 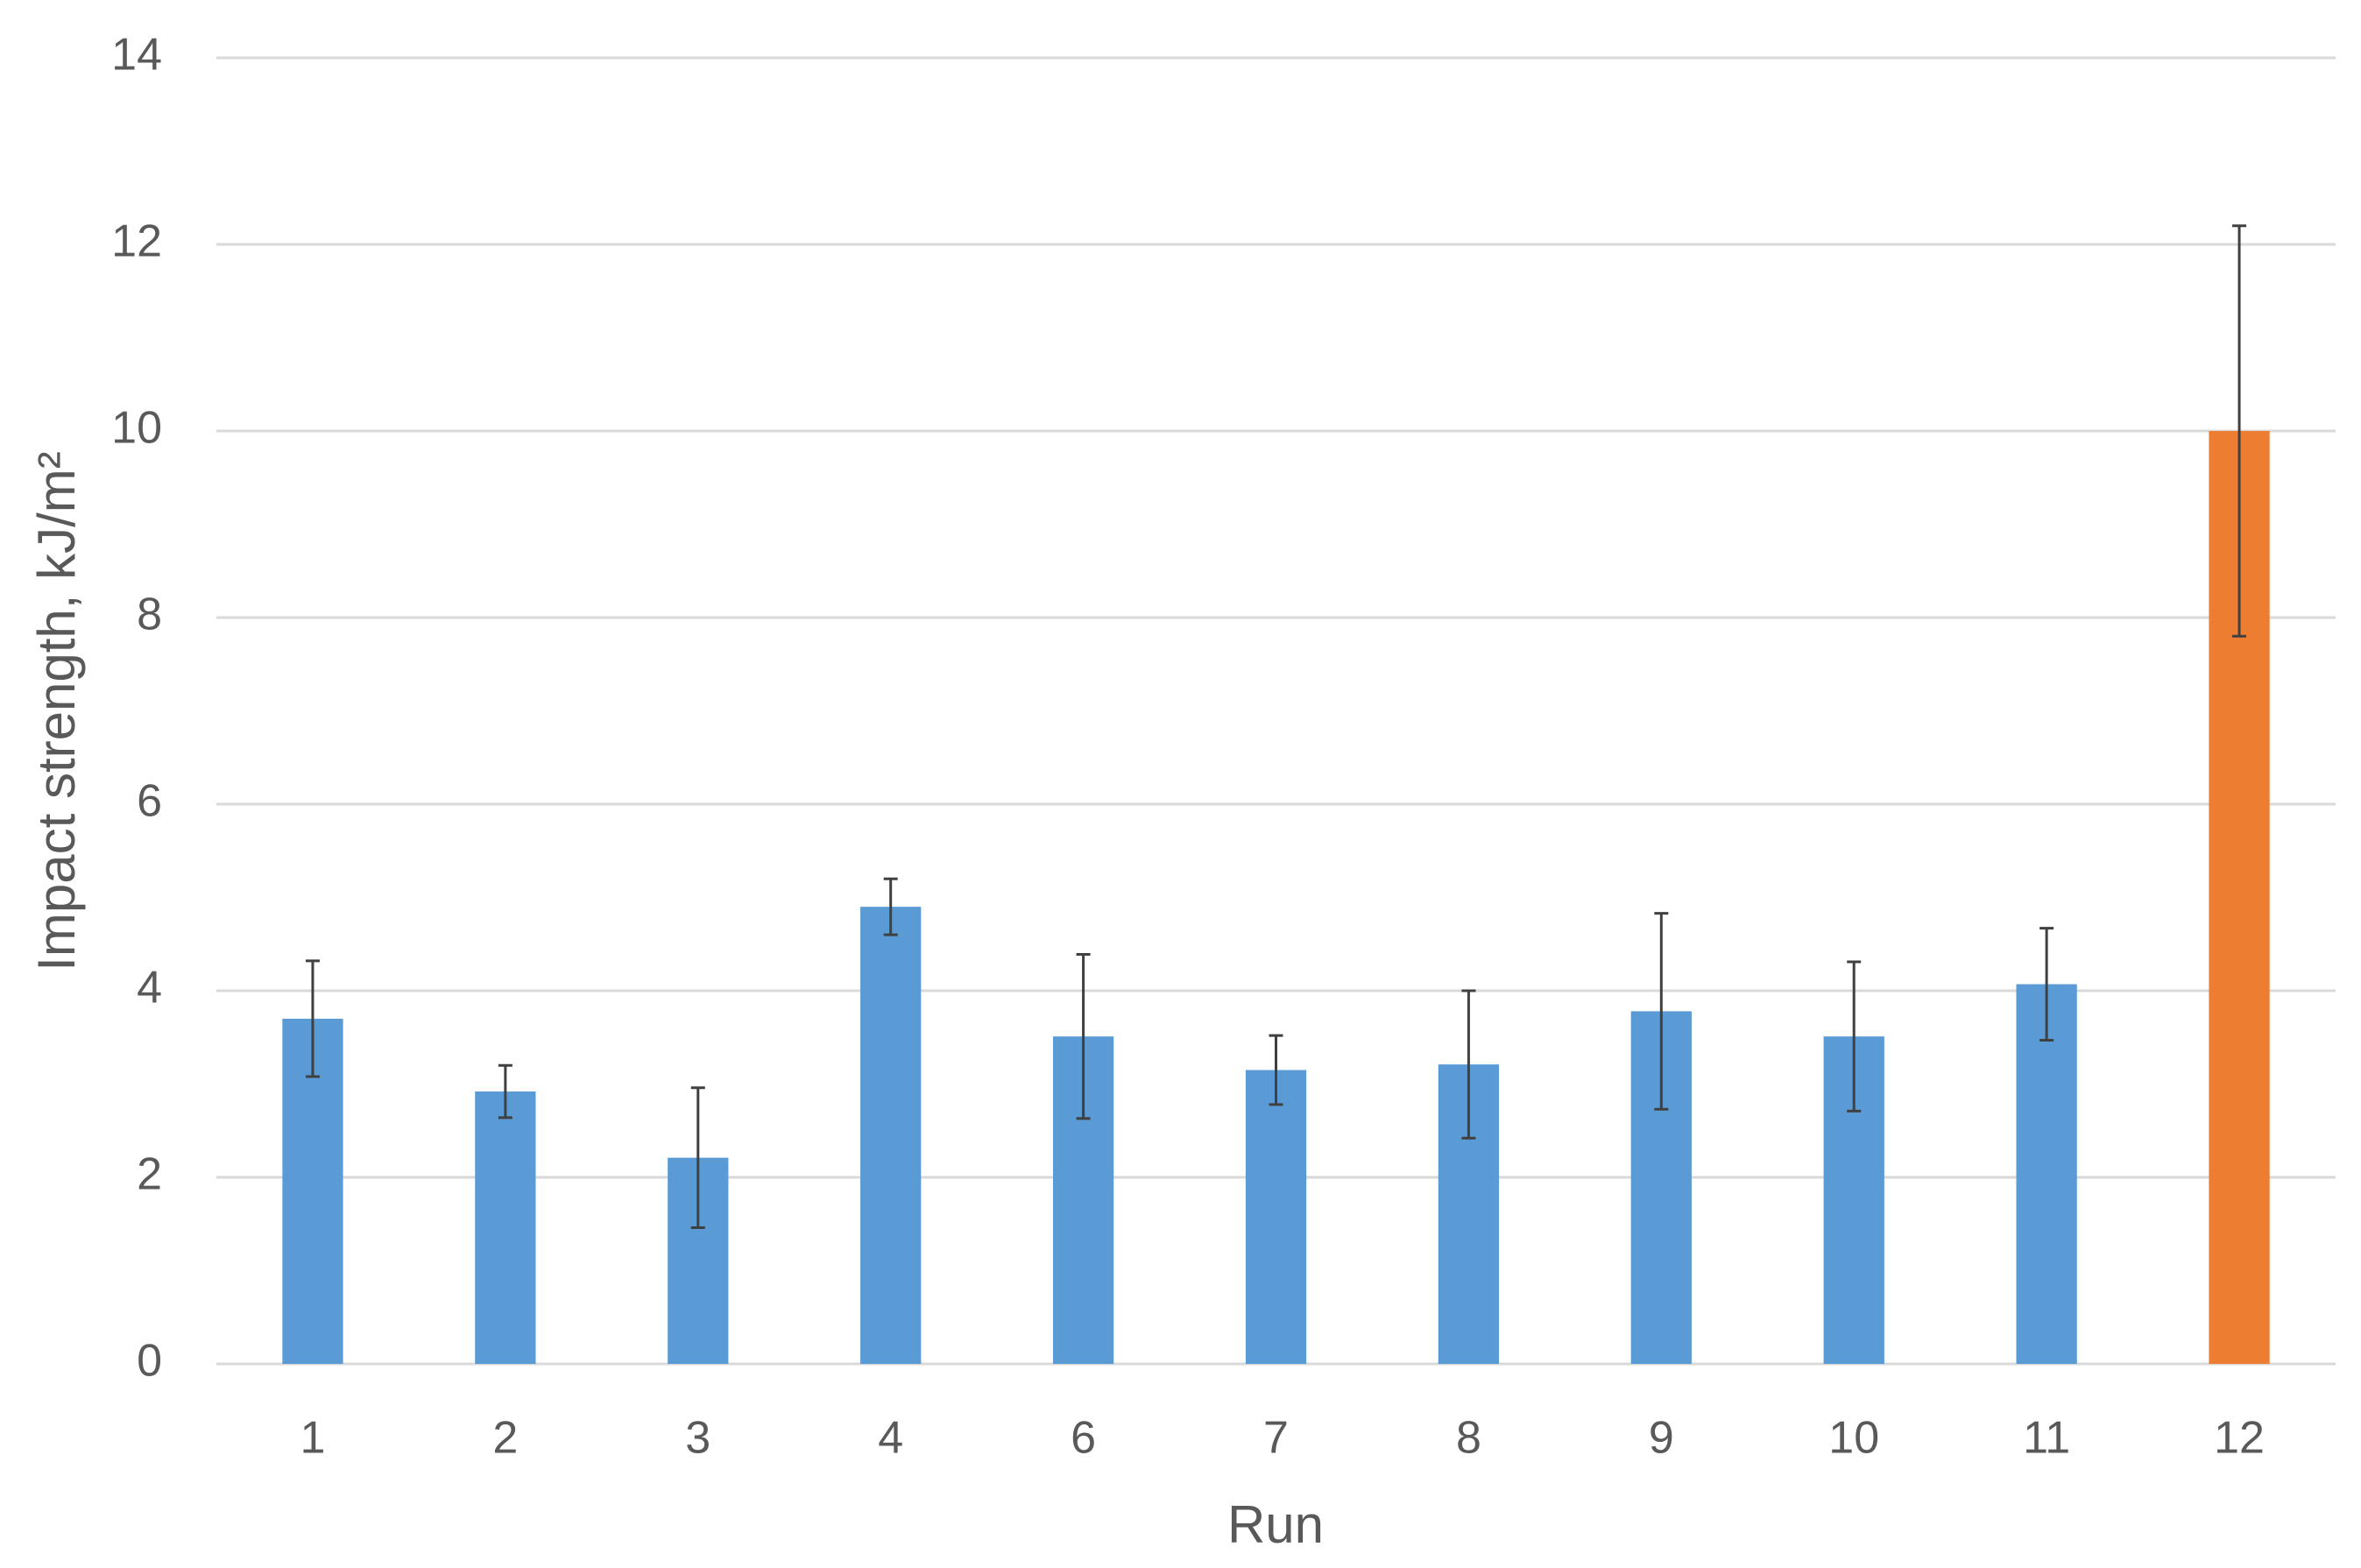 What do you see at coordinates (150, 615) in the screenshot?
I see `y-tick-label: 8` at bounding box center [150, 615].